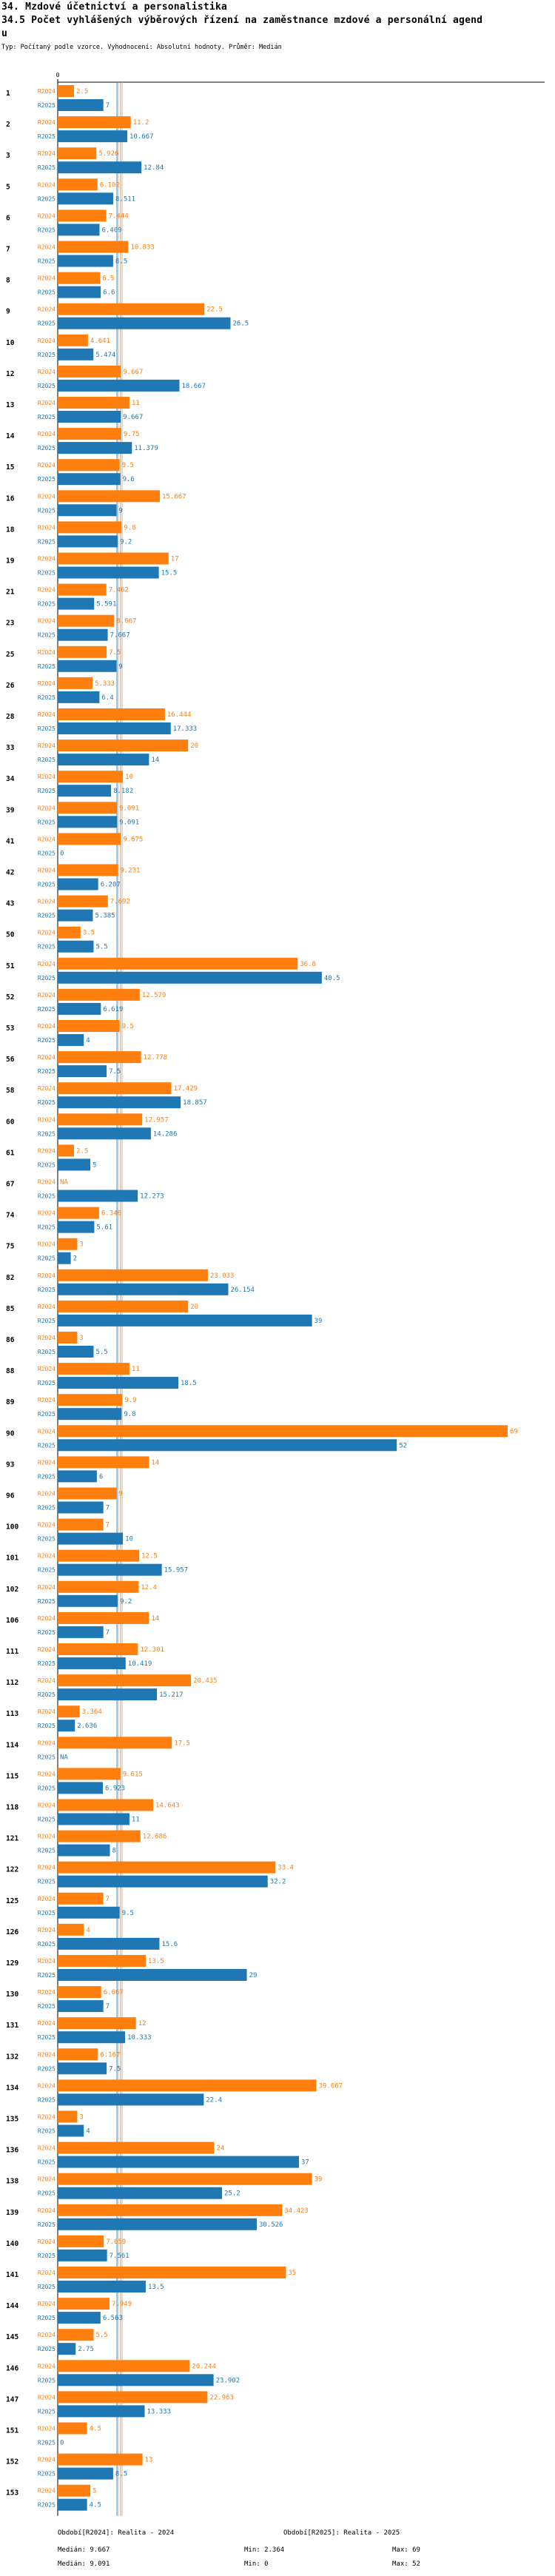 This screenshot has height=2576, width=555. I want to click on min-2025-label: Min: 0, so click(256, 2564).